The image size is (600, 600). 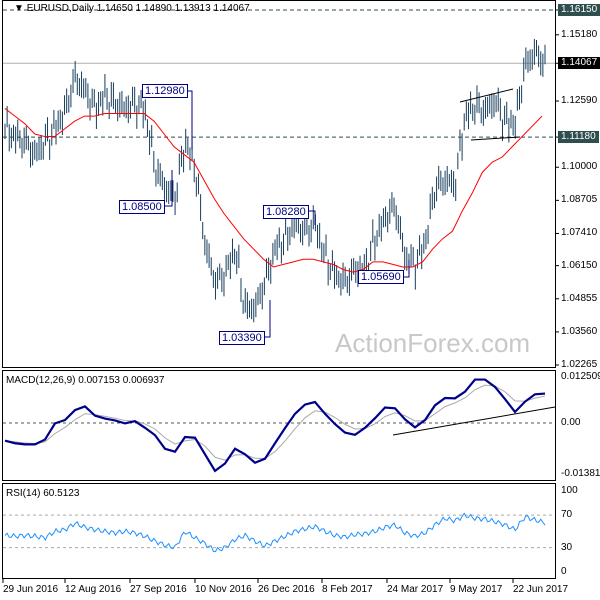 What do you see at coordinates (579, 331) in the screenshot?
I see `price-tick-label: 1.03560` at bounding box center [579, 331].